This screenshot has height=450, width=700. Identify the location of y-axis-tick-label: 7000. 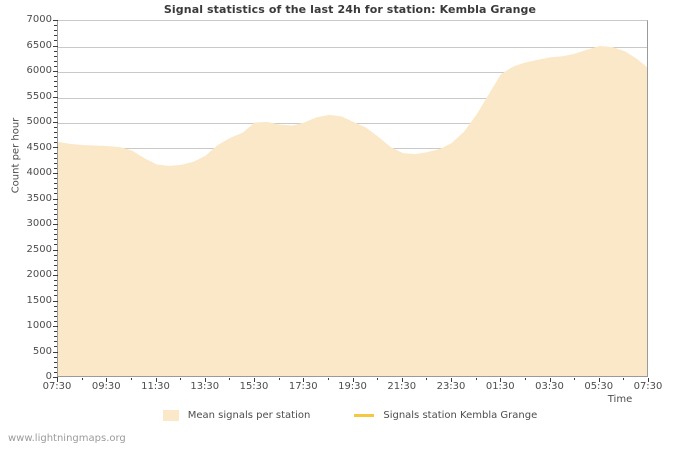
(39, 19).